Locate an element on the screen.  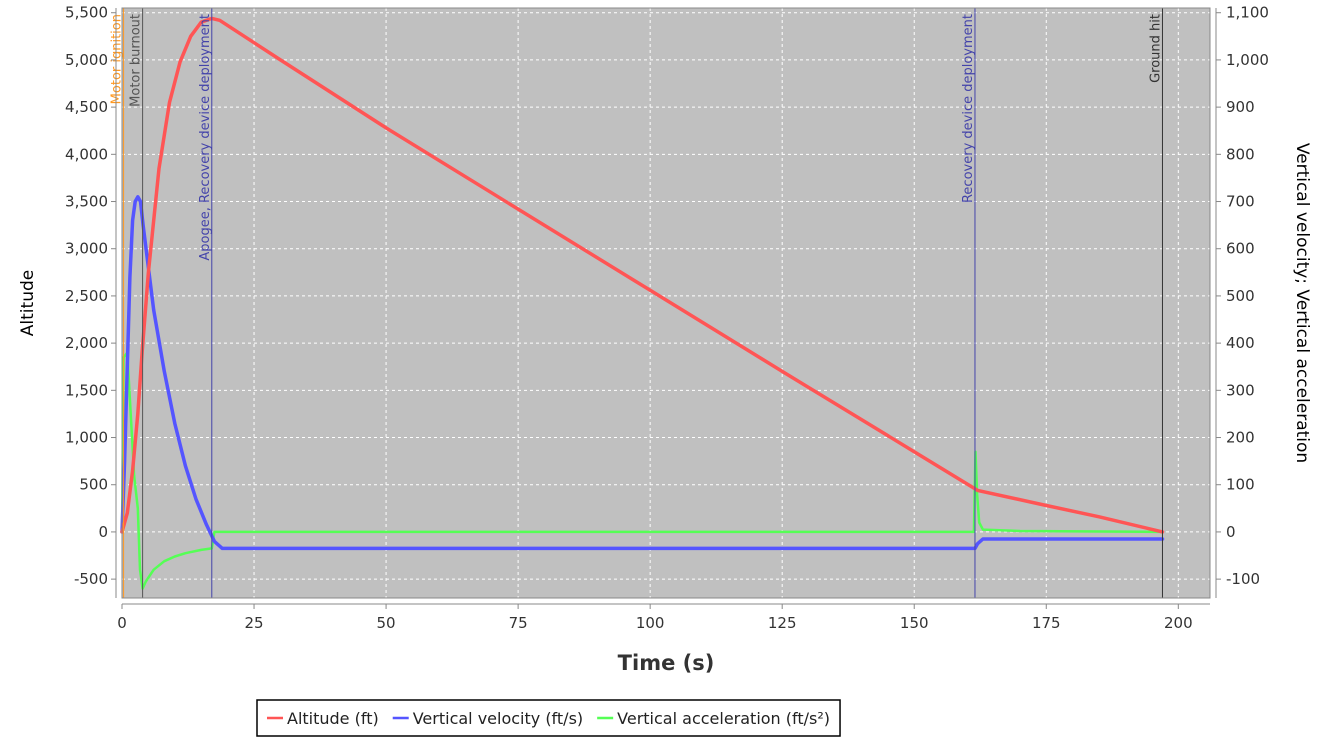
left-y-tick-label: 5,500 is located at coordinates (86, 13).